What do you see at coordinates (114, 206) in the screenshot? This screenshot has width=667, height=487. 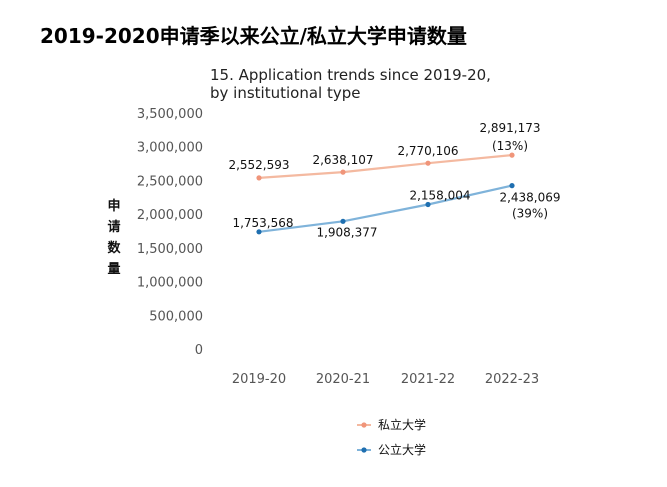 I see `y-axis-title-char: 申` at bounding box center [114, 206].